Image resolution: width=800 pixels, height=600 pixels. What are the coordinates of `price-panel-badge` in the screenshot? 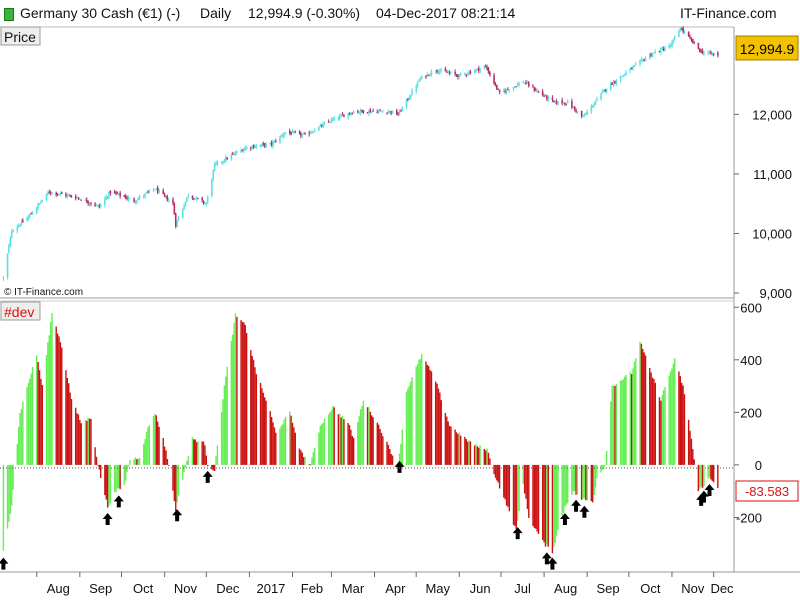 It's located at (20, 36).